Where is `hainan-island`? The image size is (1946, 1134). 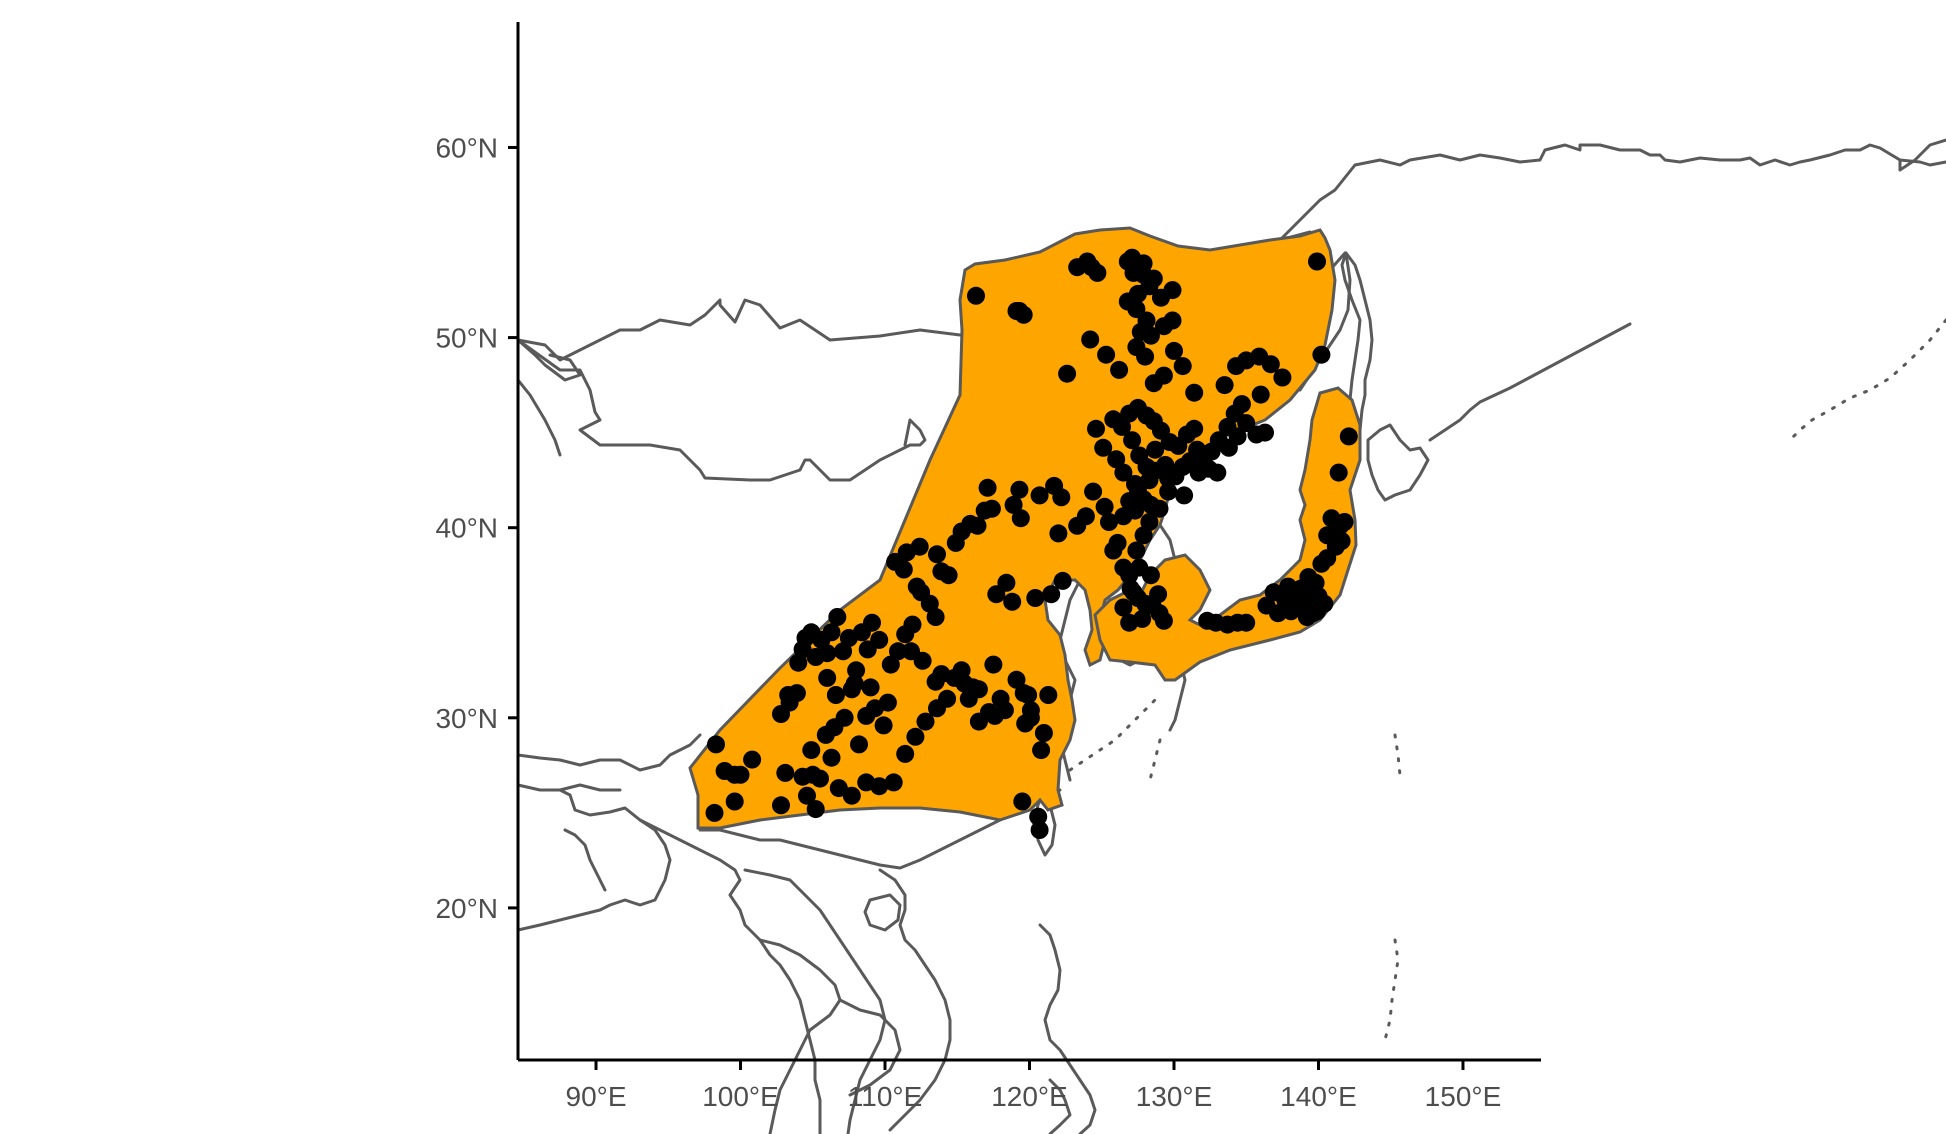
hainan-island is located at coordinates (882, 912).